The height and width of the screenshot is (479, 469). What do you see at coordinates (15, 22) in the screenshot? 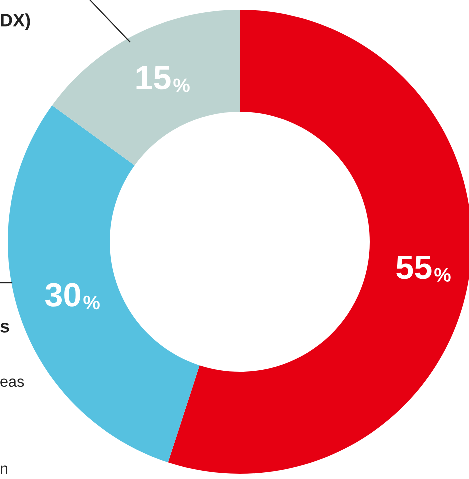
I see `text: DX)` at bounding box center [15, 22].